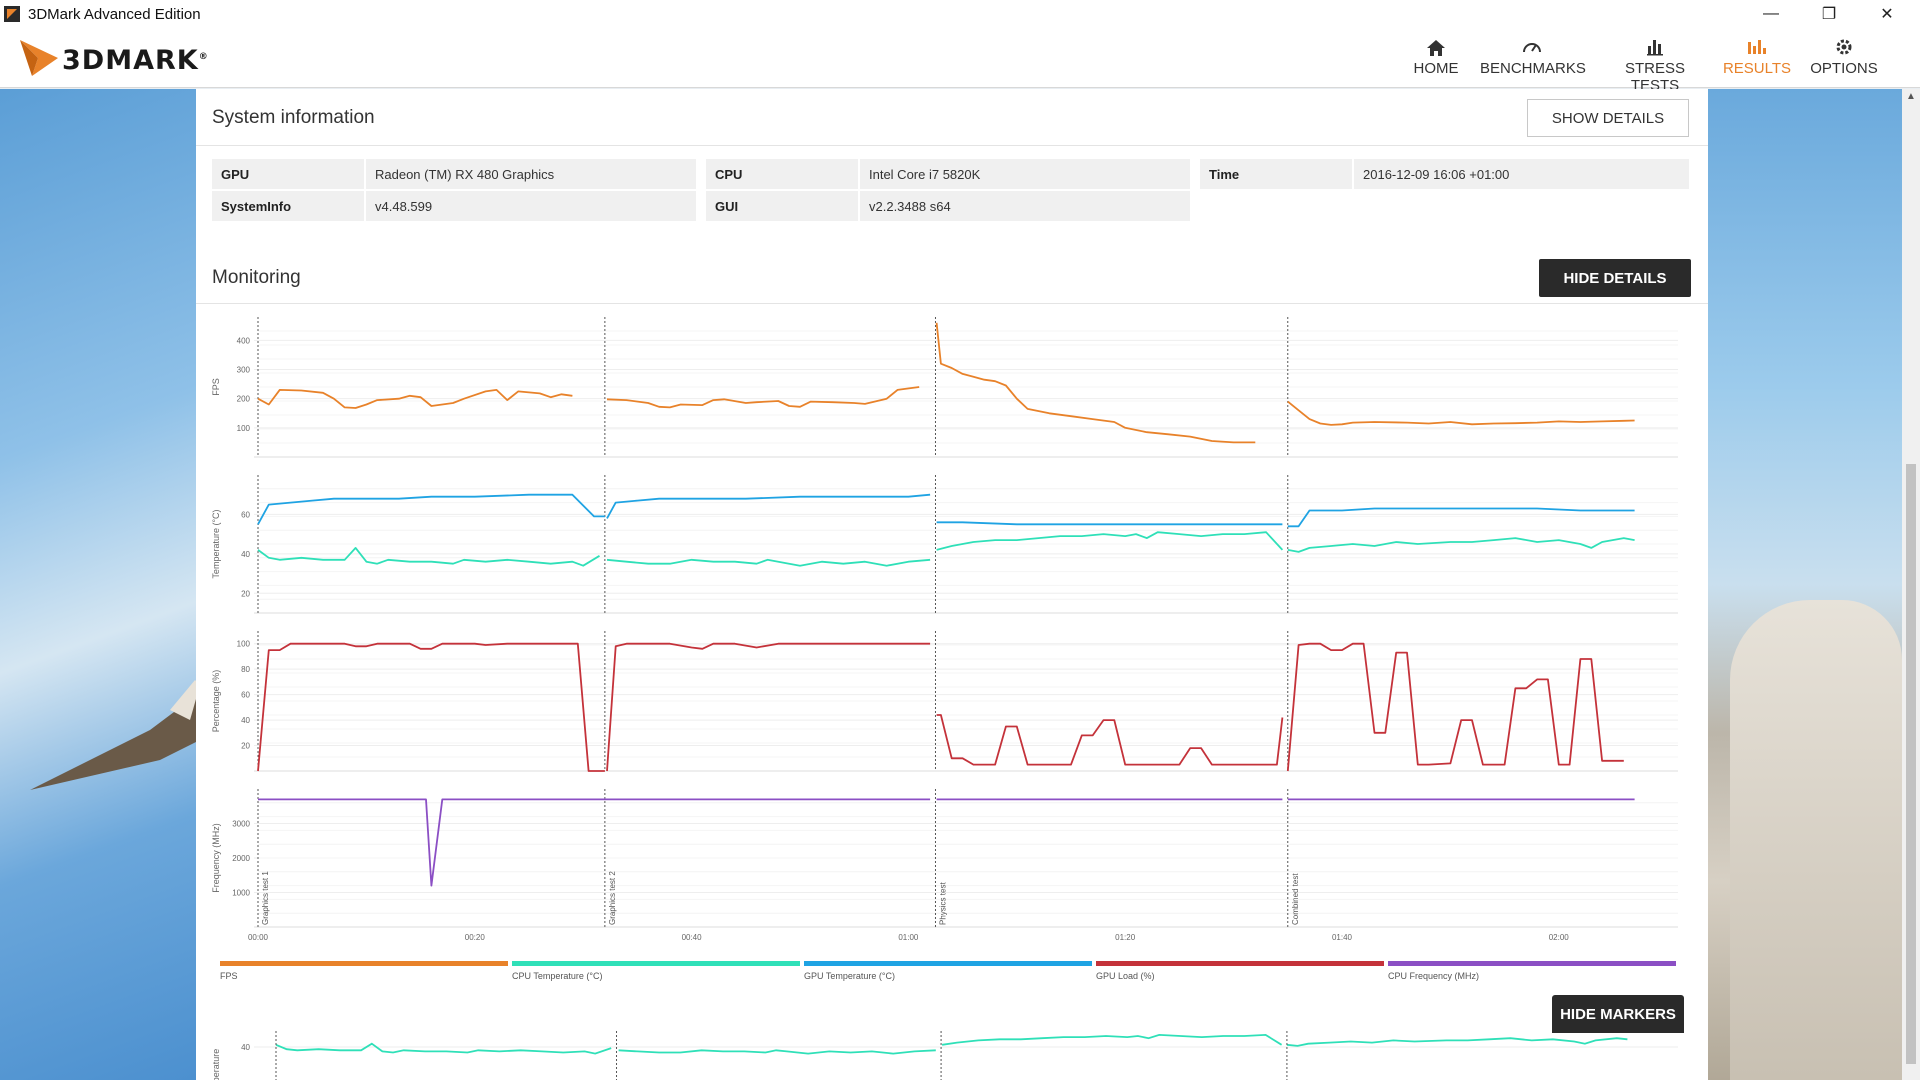 Image resolution: width=1920 pixels, height=1080 pixels. Describe the element at coordinates (114, 14) in the screenshot. I see `window-title: 3DMark Advanced Edition` at that location.